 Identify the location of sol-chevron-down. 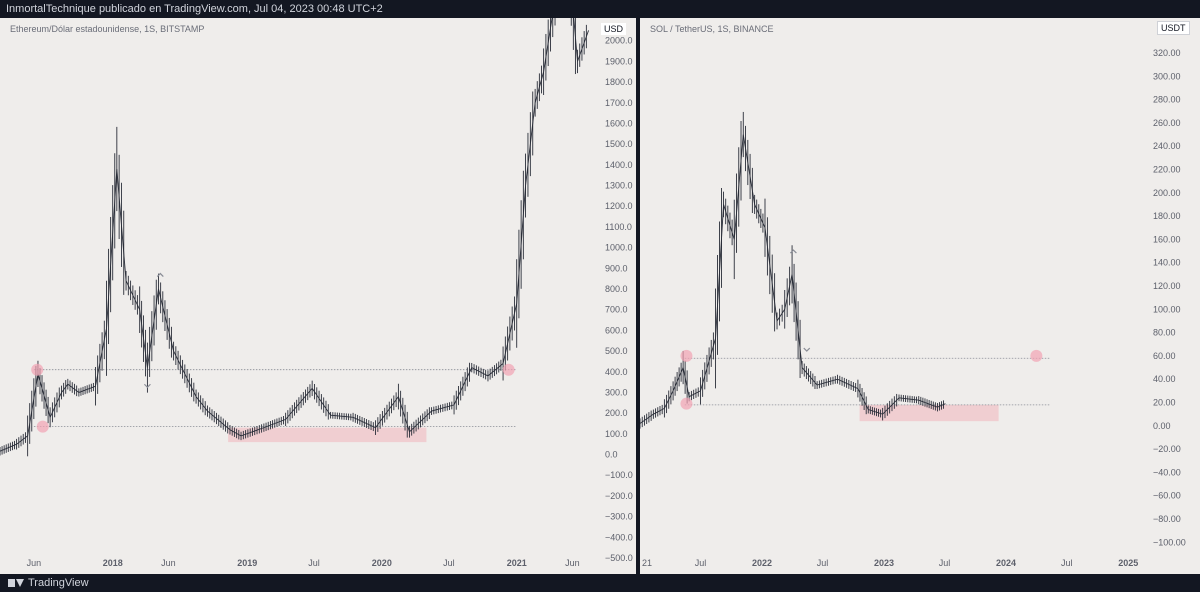
(807, 349).